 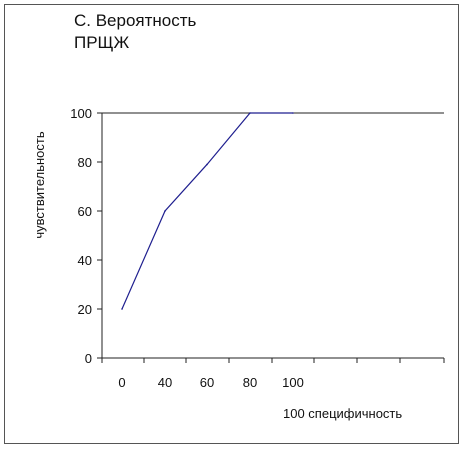 I want to click on x-tick-label: 0, so click(x=121, y=382).